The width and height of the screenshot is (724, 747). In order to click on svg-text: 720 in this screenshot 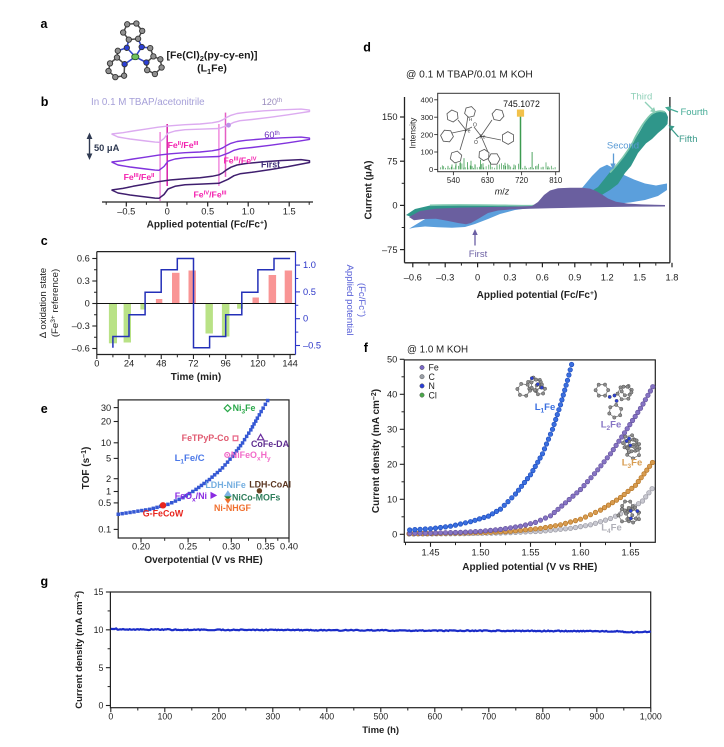, I will do `click(522, 180)`.